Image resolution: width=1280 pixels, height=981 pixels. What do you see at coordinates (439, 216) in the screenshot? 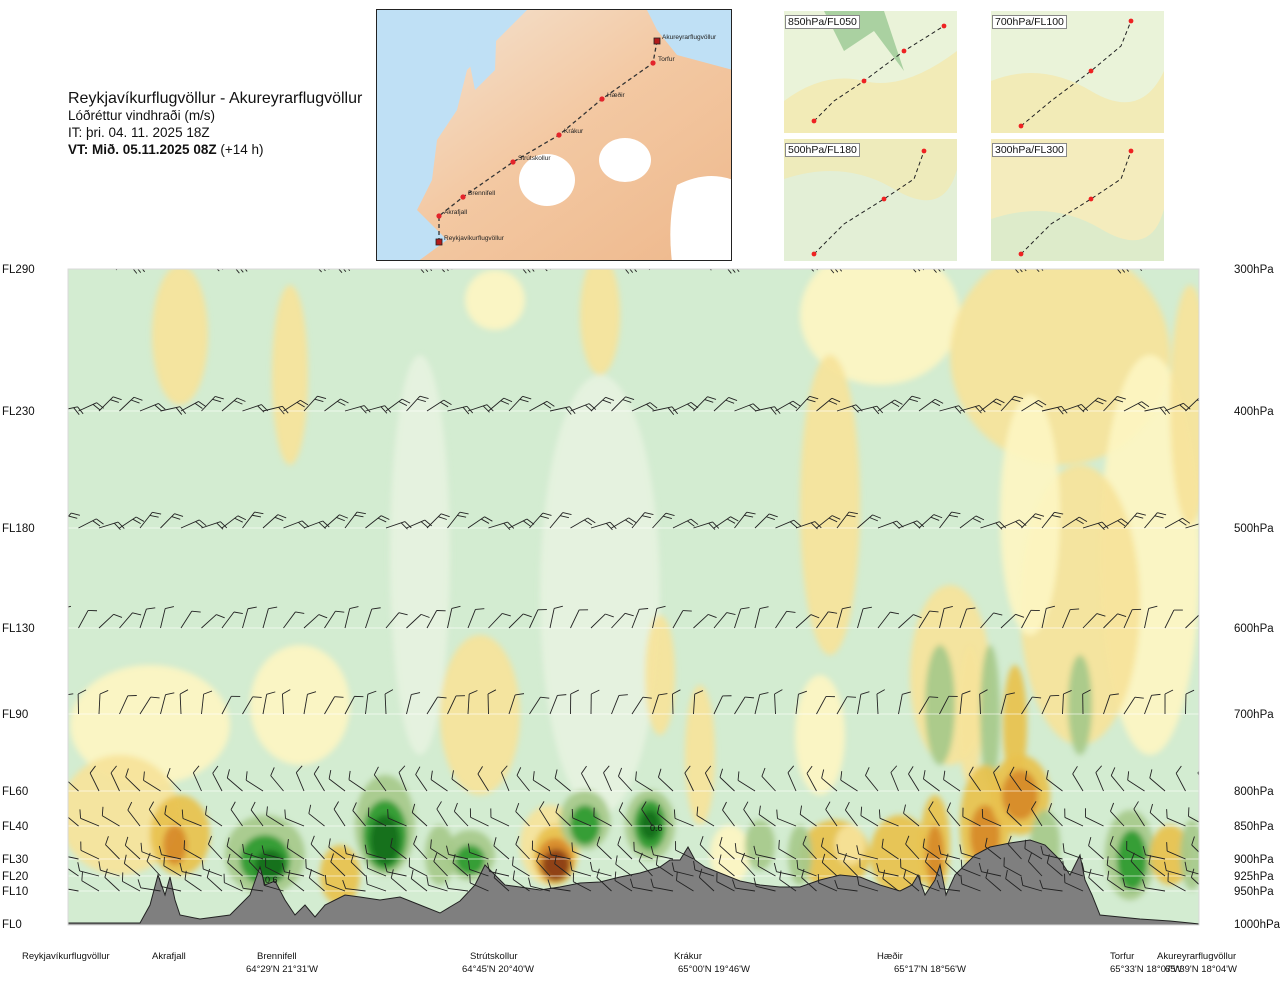
I see `map-point-marker` at bounding box center [439, 216].